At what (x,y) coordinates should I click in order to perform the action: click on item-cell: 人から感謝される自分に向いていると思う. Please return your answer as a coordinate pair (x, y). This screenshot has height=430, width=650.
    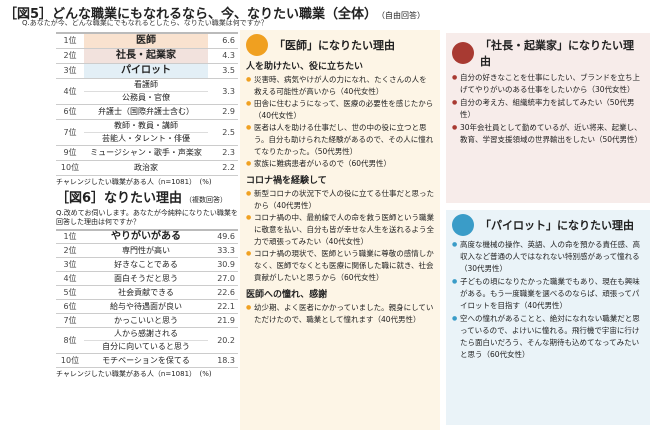
    Looking at the image, I should click on (146, 340).